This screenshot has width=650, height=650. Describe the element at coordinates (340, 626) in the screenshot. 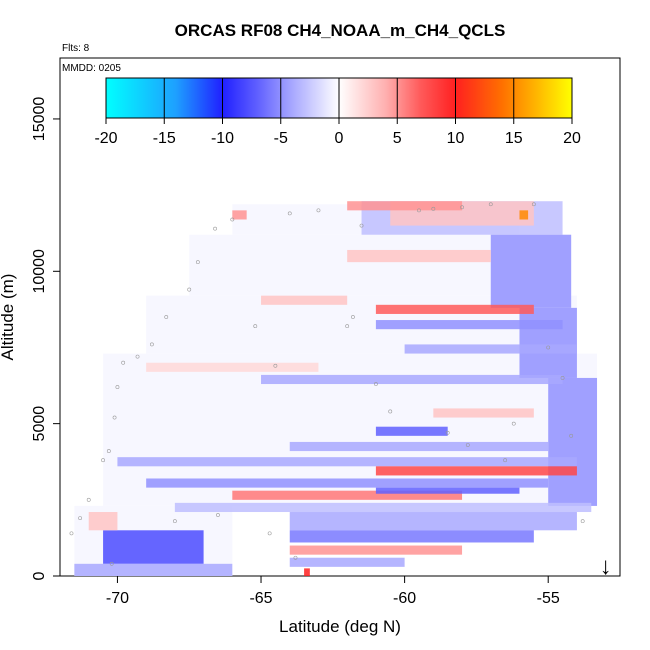

I see `x-axis-label: Latitude (deg N)` at that location.